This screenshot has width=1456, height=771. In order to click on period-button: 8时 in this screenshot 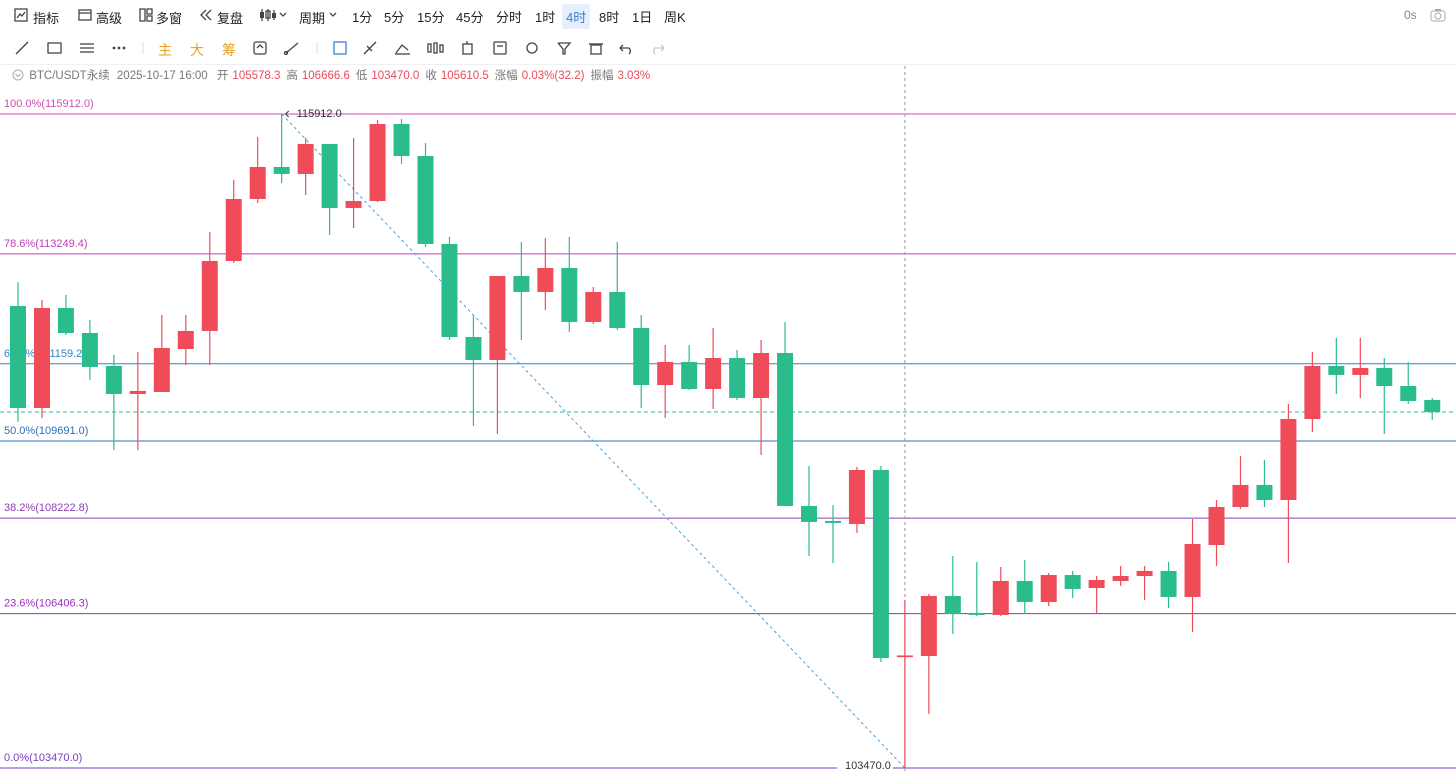, I will do `click(609, 17)`.